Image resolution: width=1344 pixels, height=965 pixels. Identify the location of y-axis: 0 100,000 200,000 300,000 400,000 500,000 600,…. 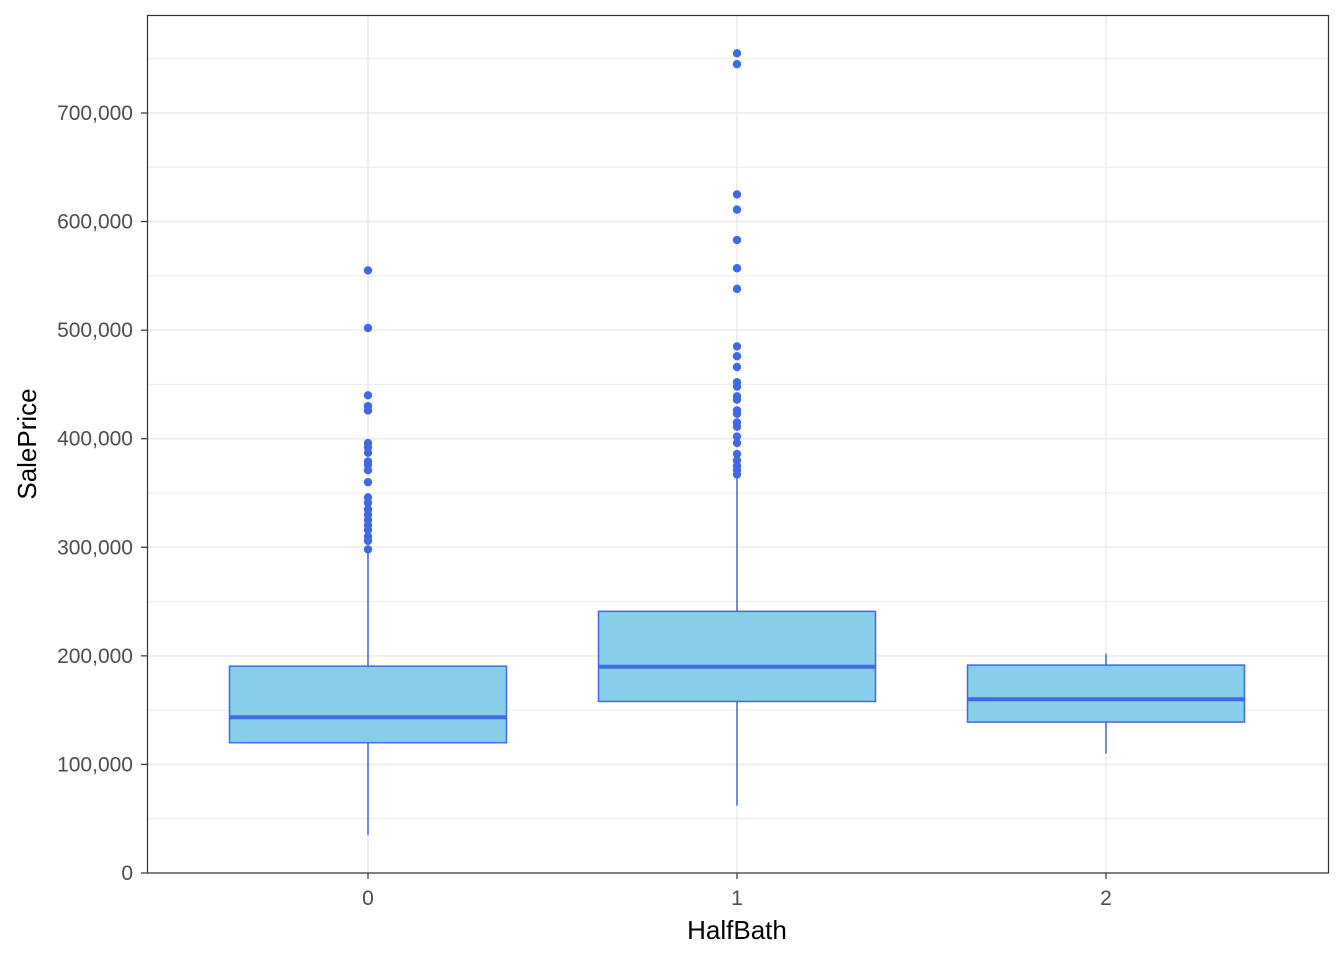
(102, 493).